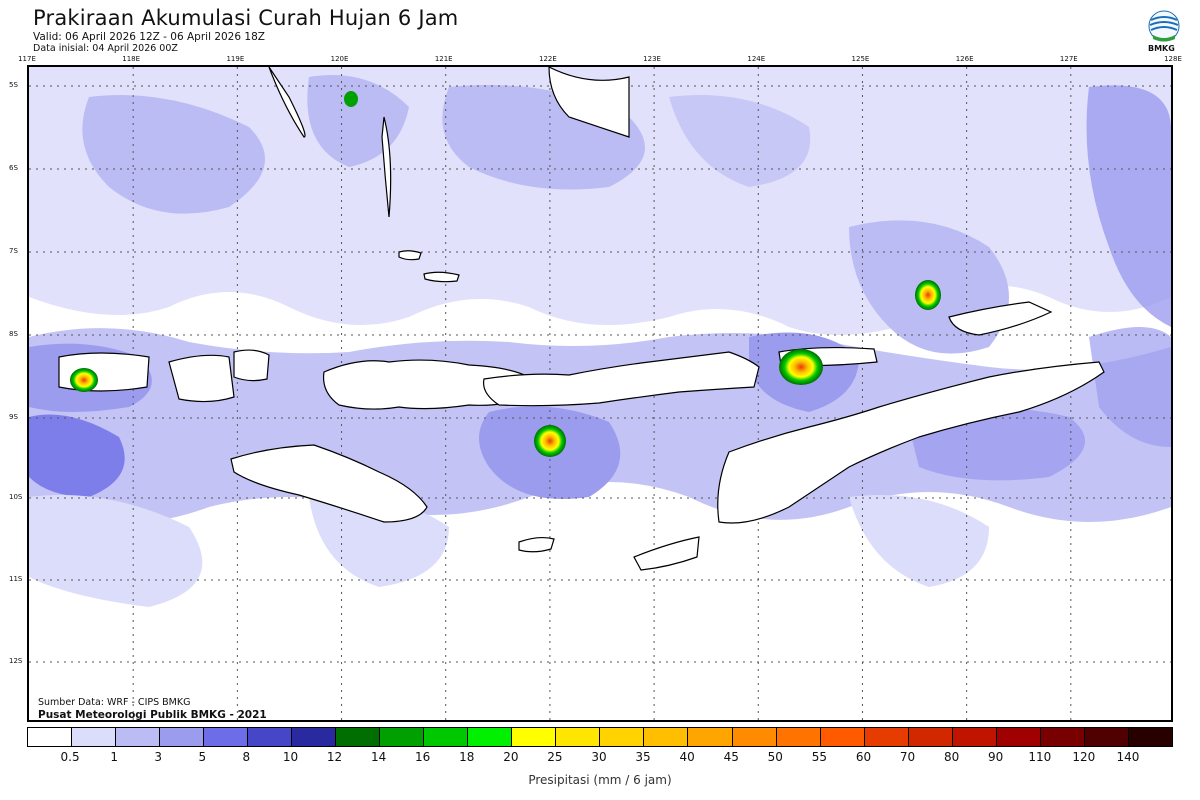 The image size is (1200, 800). I want to click on lat-label-8S: 8S, so click(13, 334).